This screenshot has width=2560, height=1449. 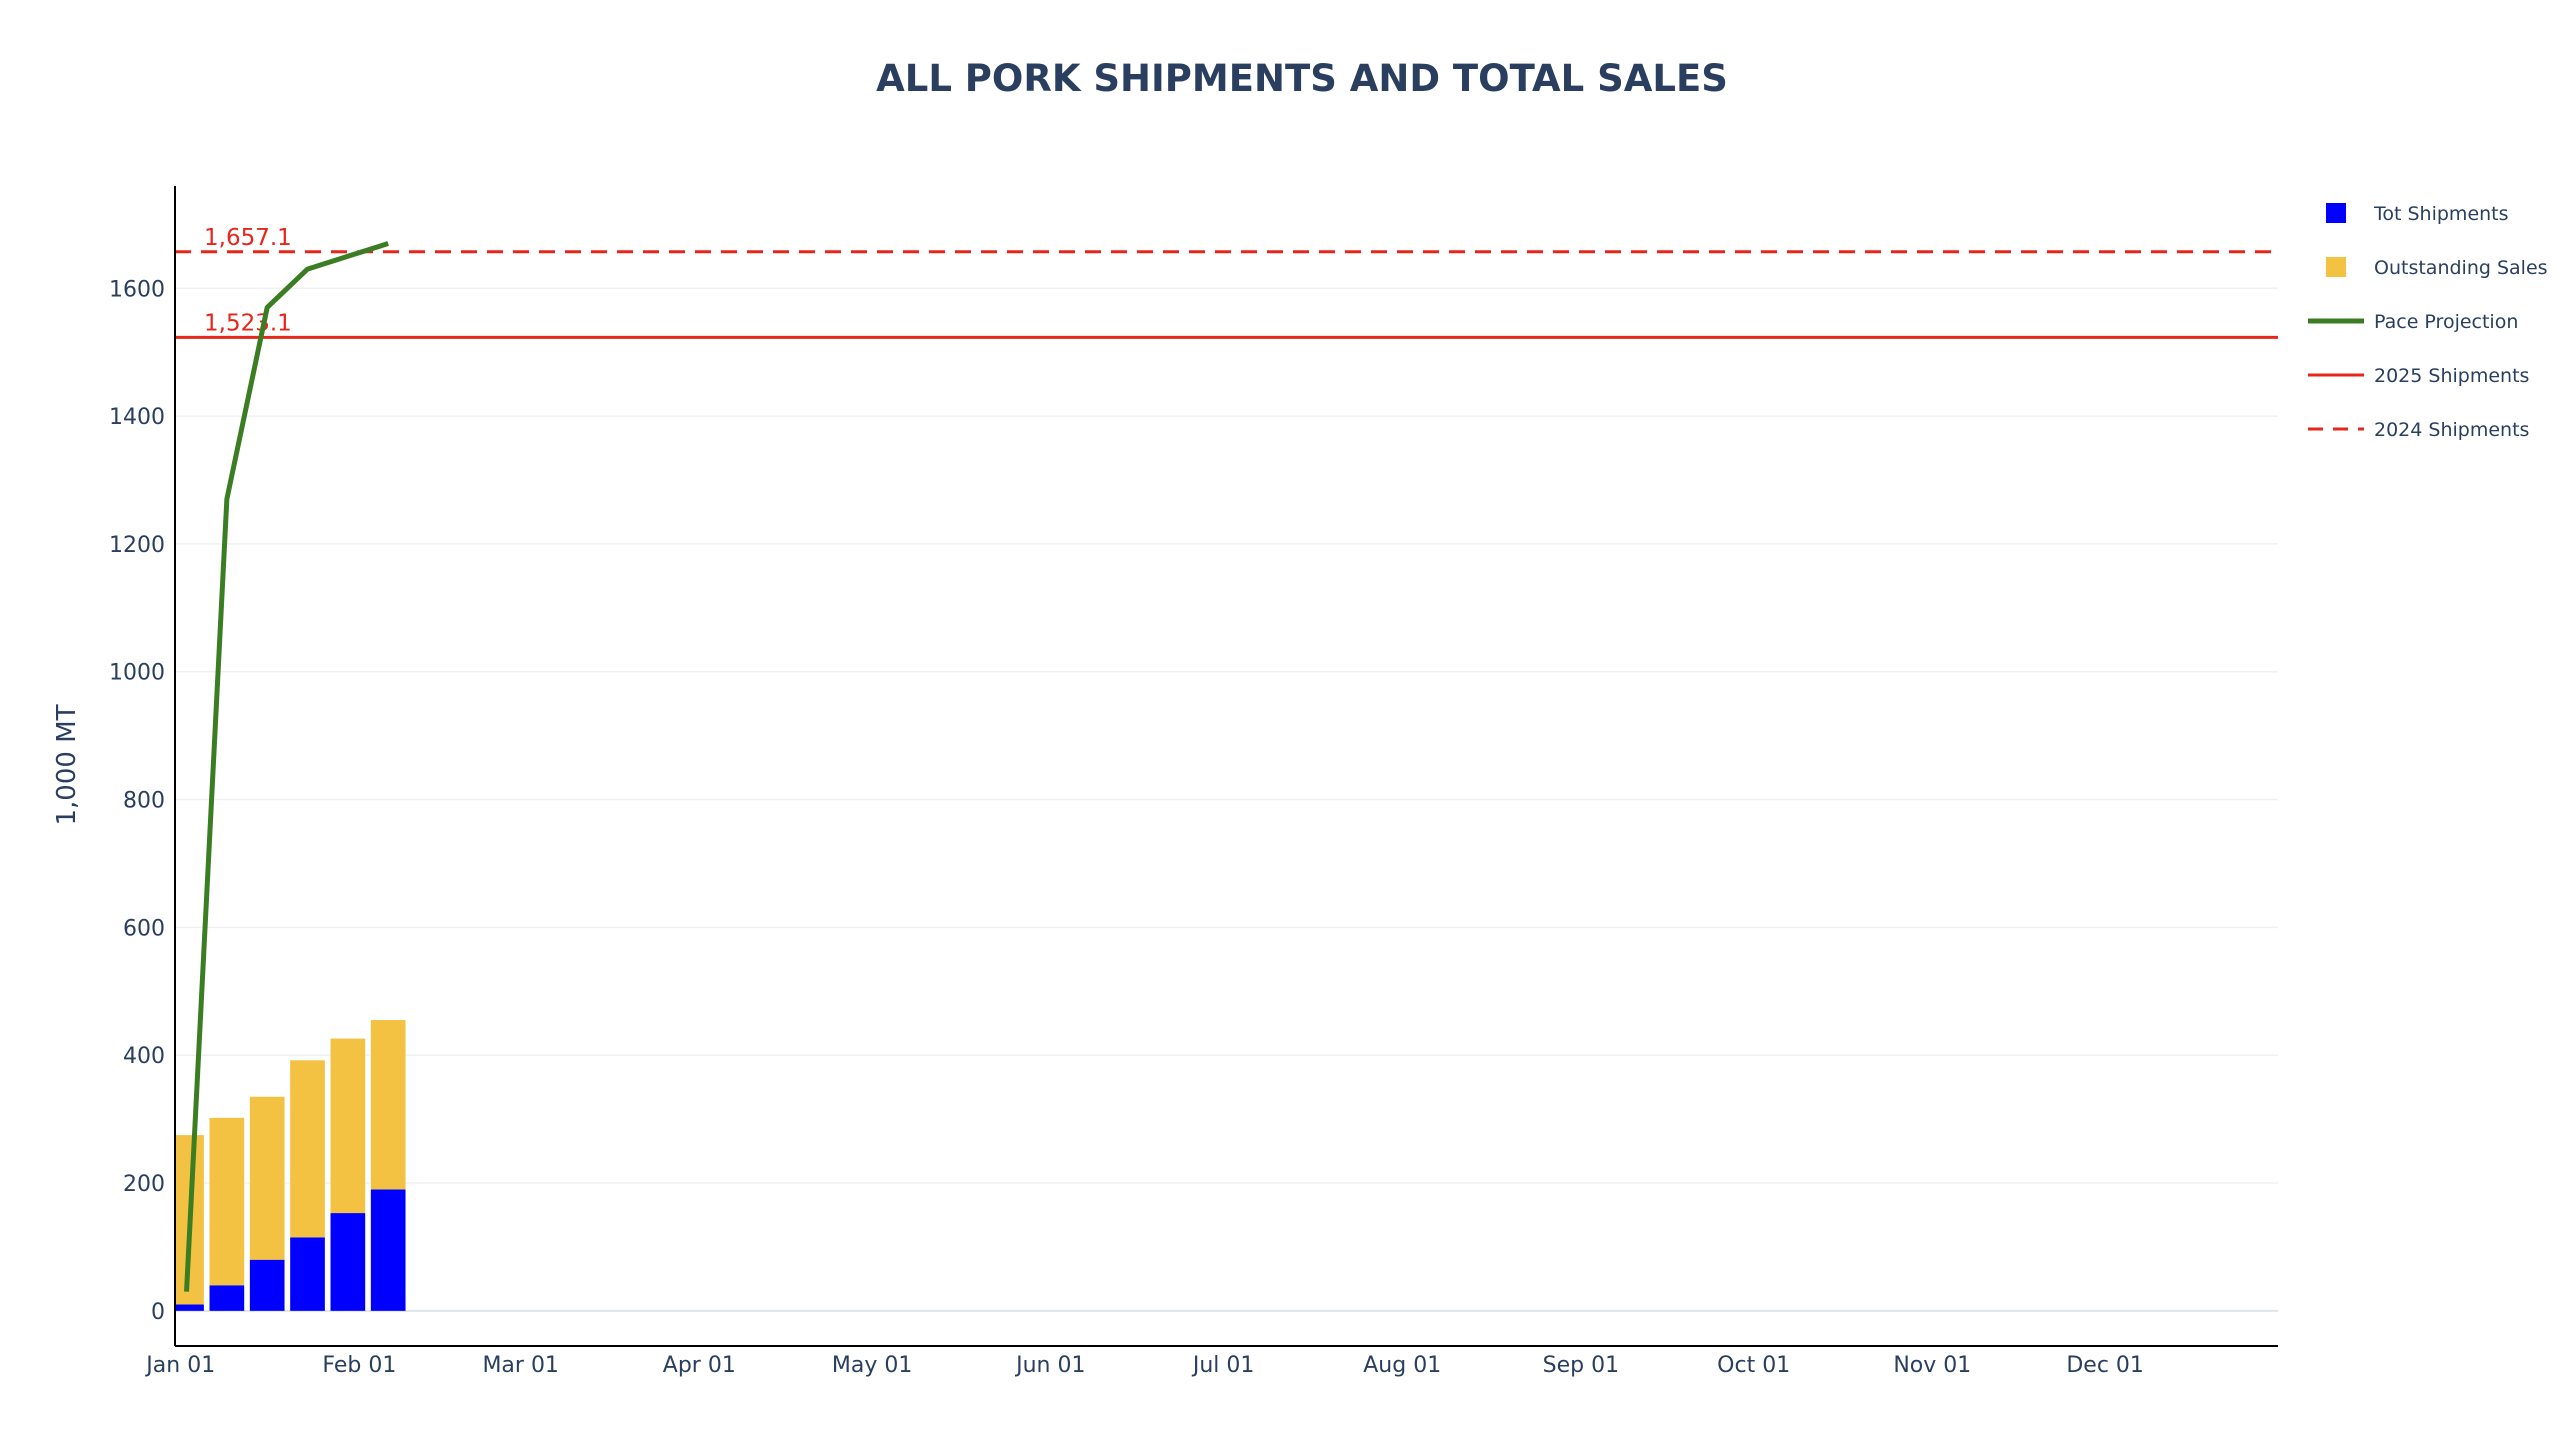 I want to click on y-tick-label: 1600, so click(x=137, y=289).